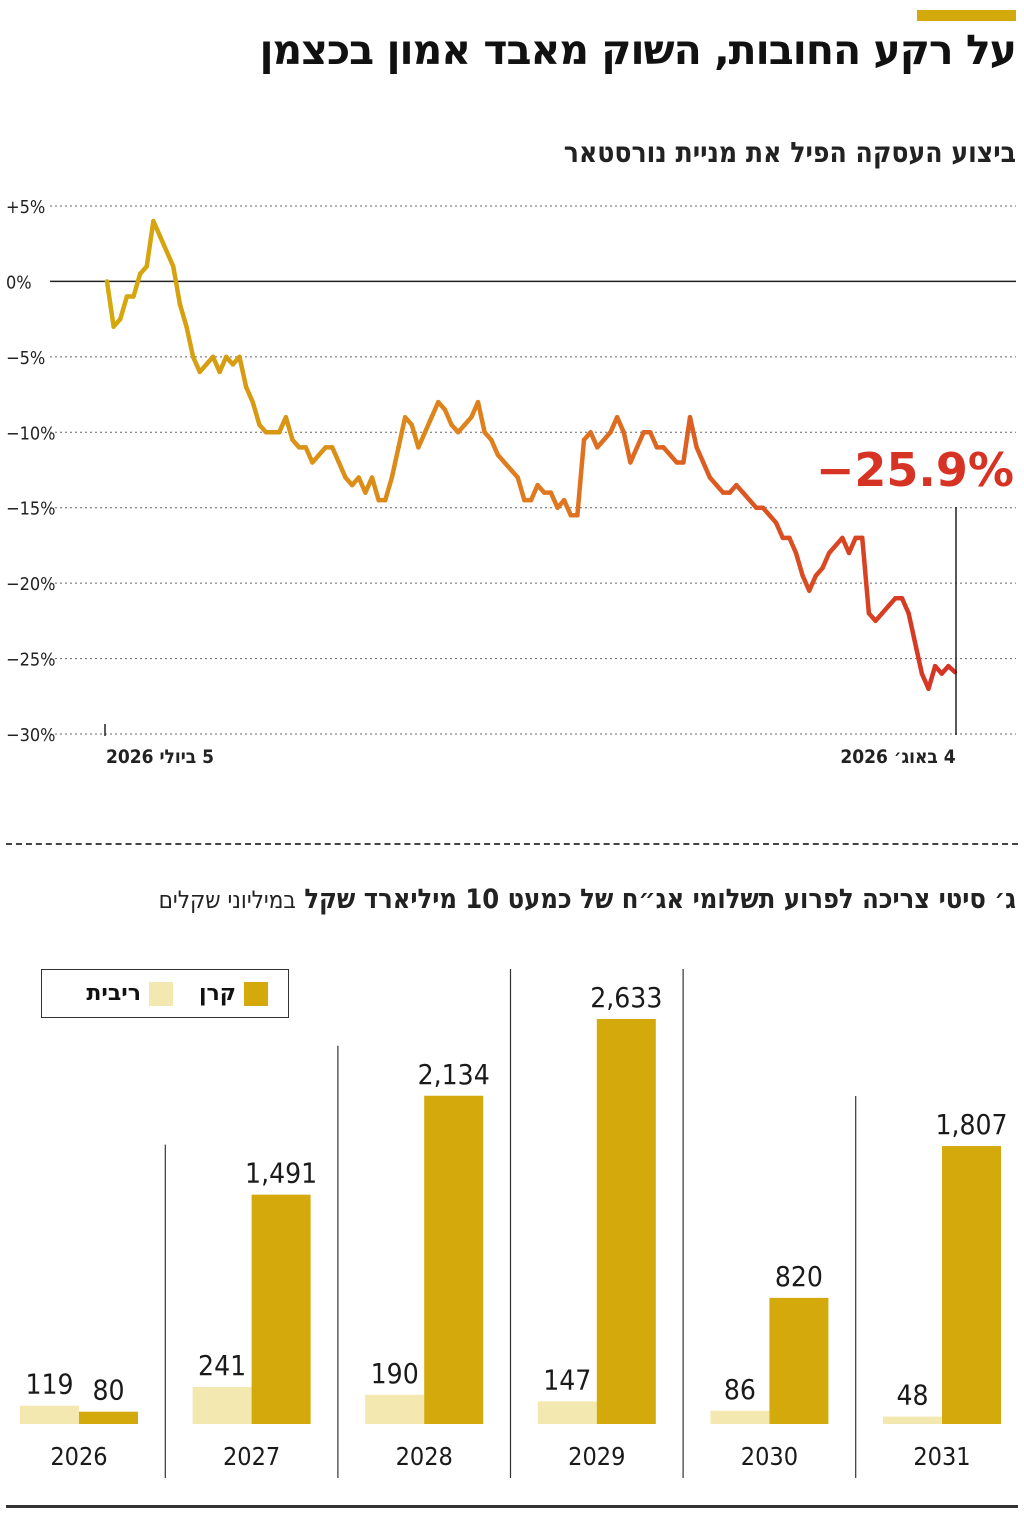  What do you see at coordinates (395, 1373) in the screenshot?
I see `value-label-interest: 190` at bounding box center [395, 1373].